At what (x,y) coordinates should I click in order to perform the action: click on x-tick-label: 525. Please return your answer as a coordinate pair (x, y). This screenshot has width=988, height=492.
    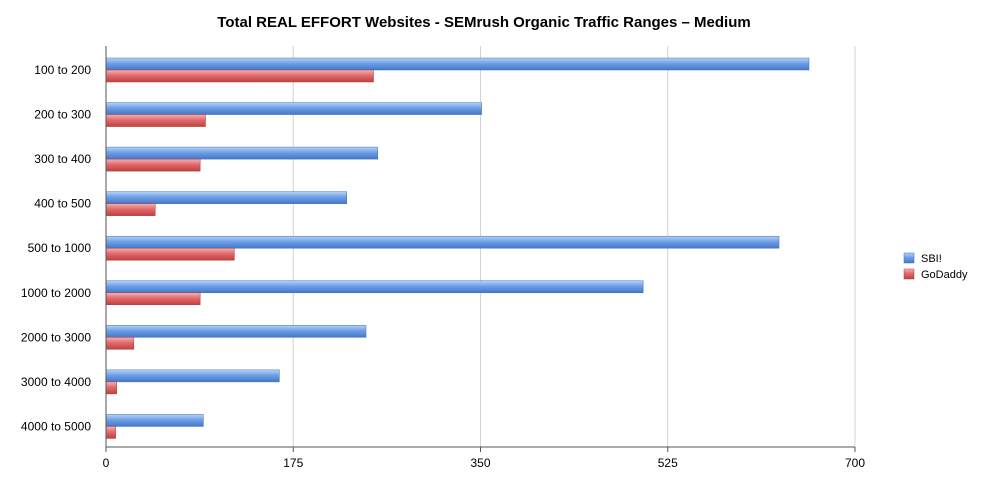
    Looking at the image, I should click on (668, 463).